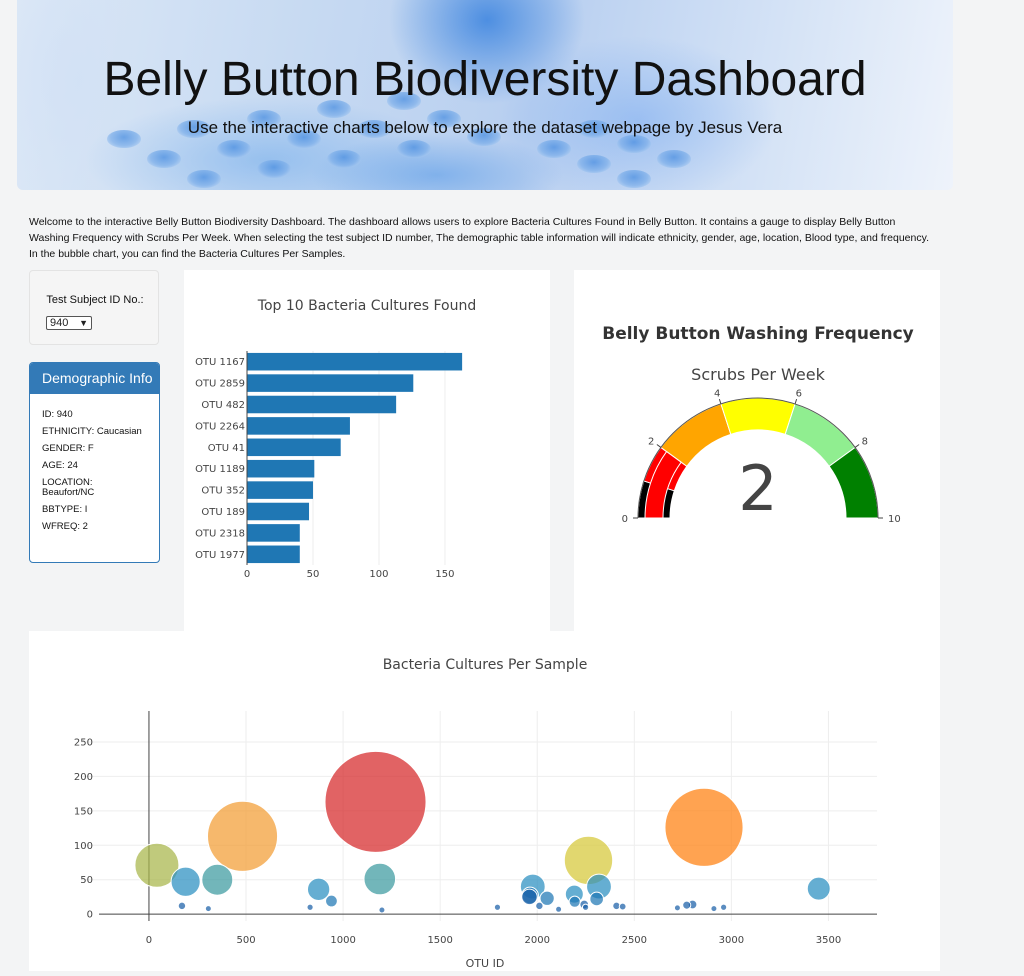 The height and width of the screenshot is (976, 1024). Describe the element at coordinates (94, 307) in the screenshot. I see `subject-selector-well: Test Subject ID No.: 940 ▼` at that location.